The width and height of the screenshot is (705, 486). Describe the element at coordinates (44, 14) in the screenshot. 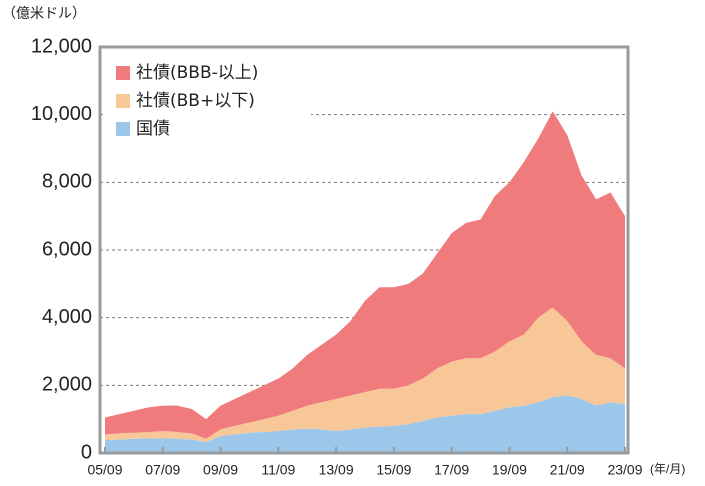

I see `y-axis-label: （億米ドル）` at that location.